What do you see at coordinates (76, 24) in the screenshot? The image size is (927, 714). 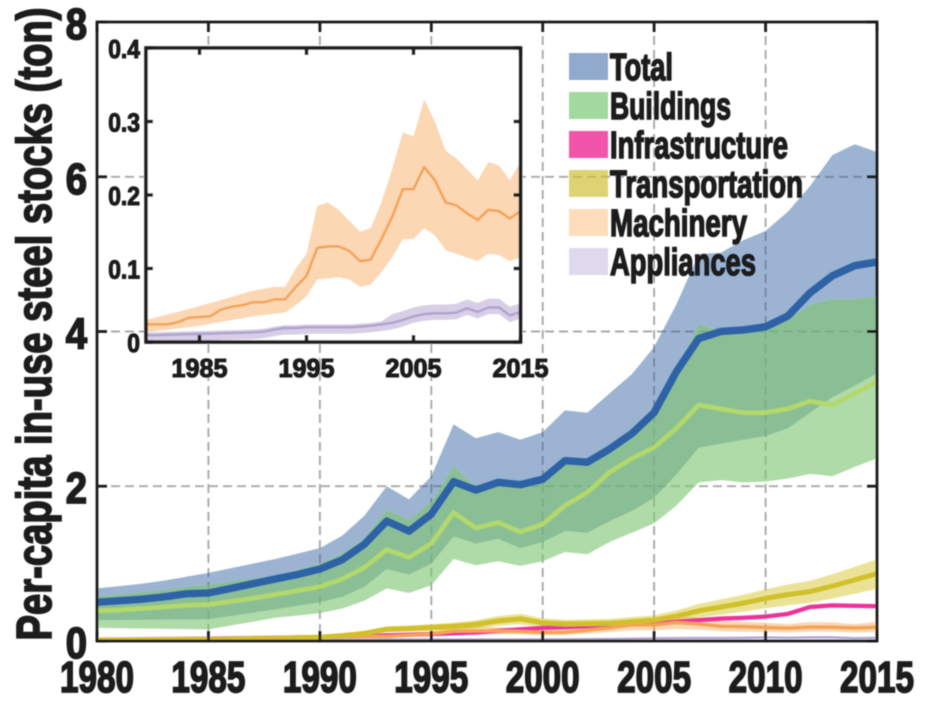 I see `svg-text: 8` at bounding box center [76, 24].